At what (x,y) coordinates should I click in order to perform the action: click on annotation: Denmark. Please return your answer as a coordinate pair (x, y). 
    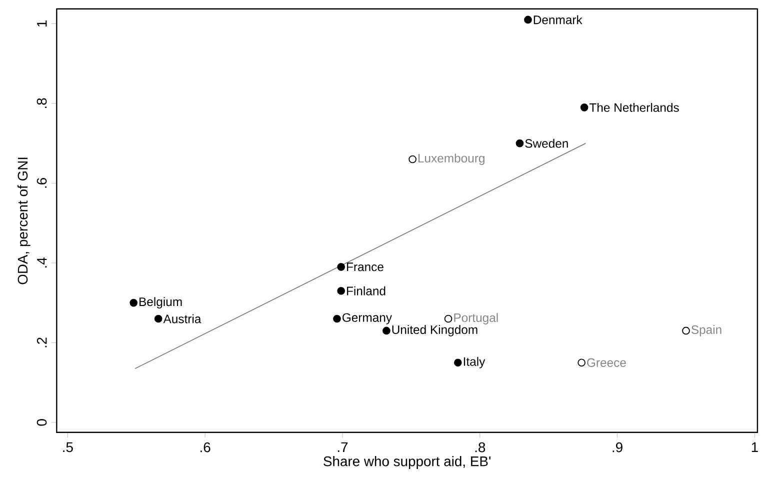
    Looking at the image, I should click on (558, 19).